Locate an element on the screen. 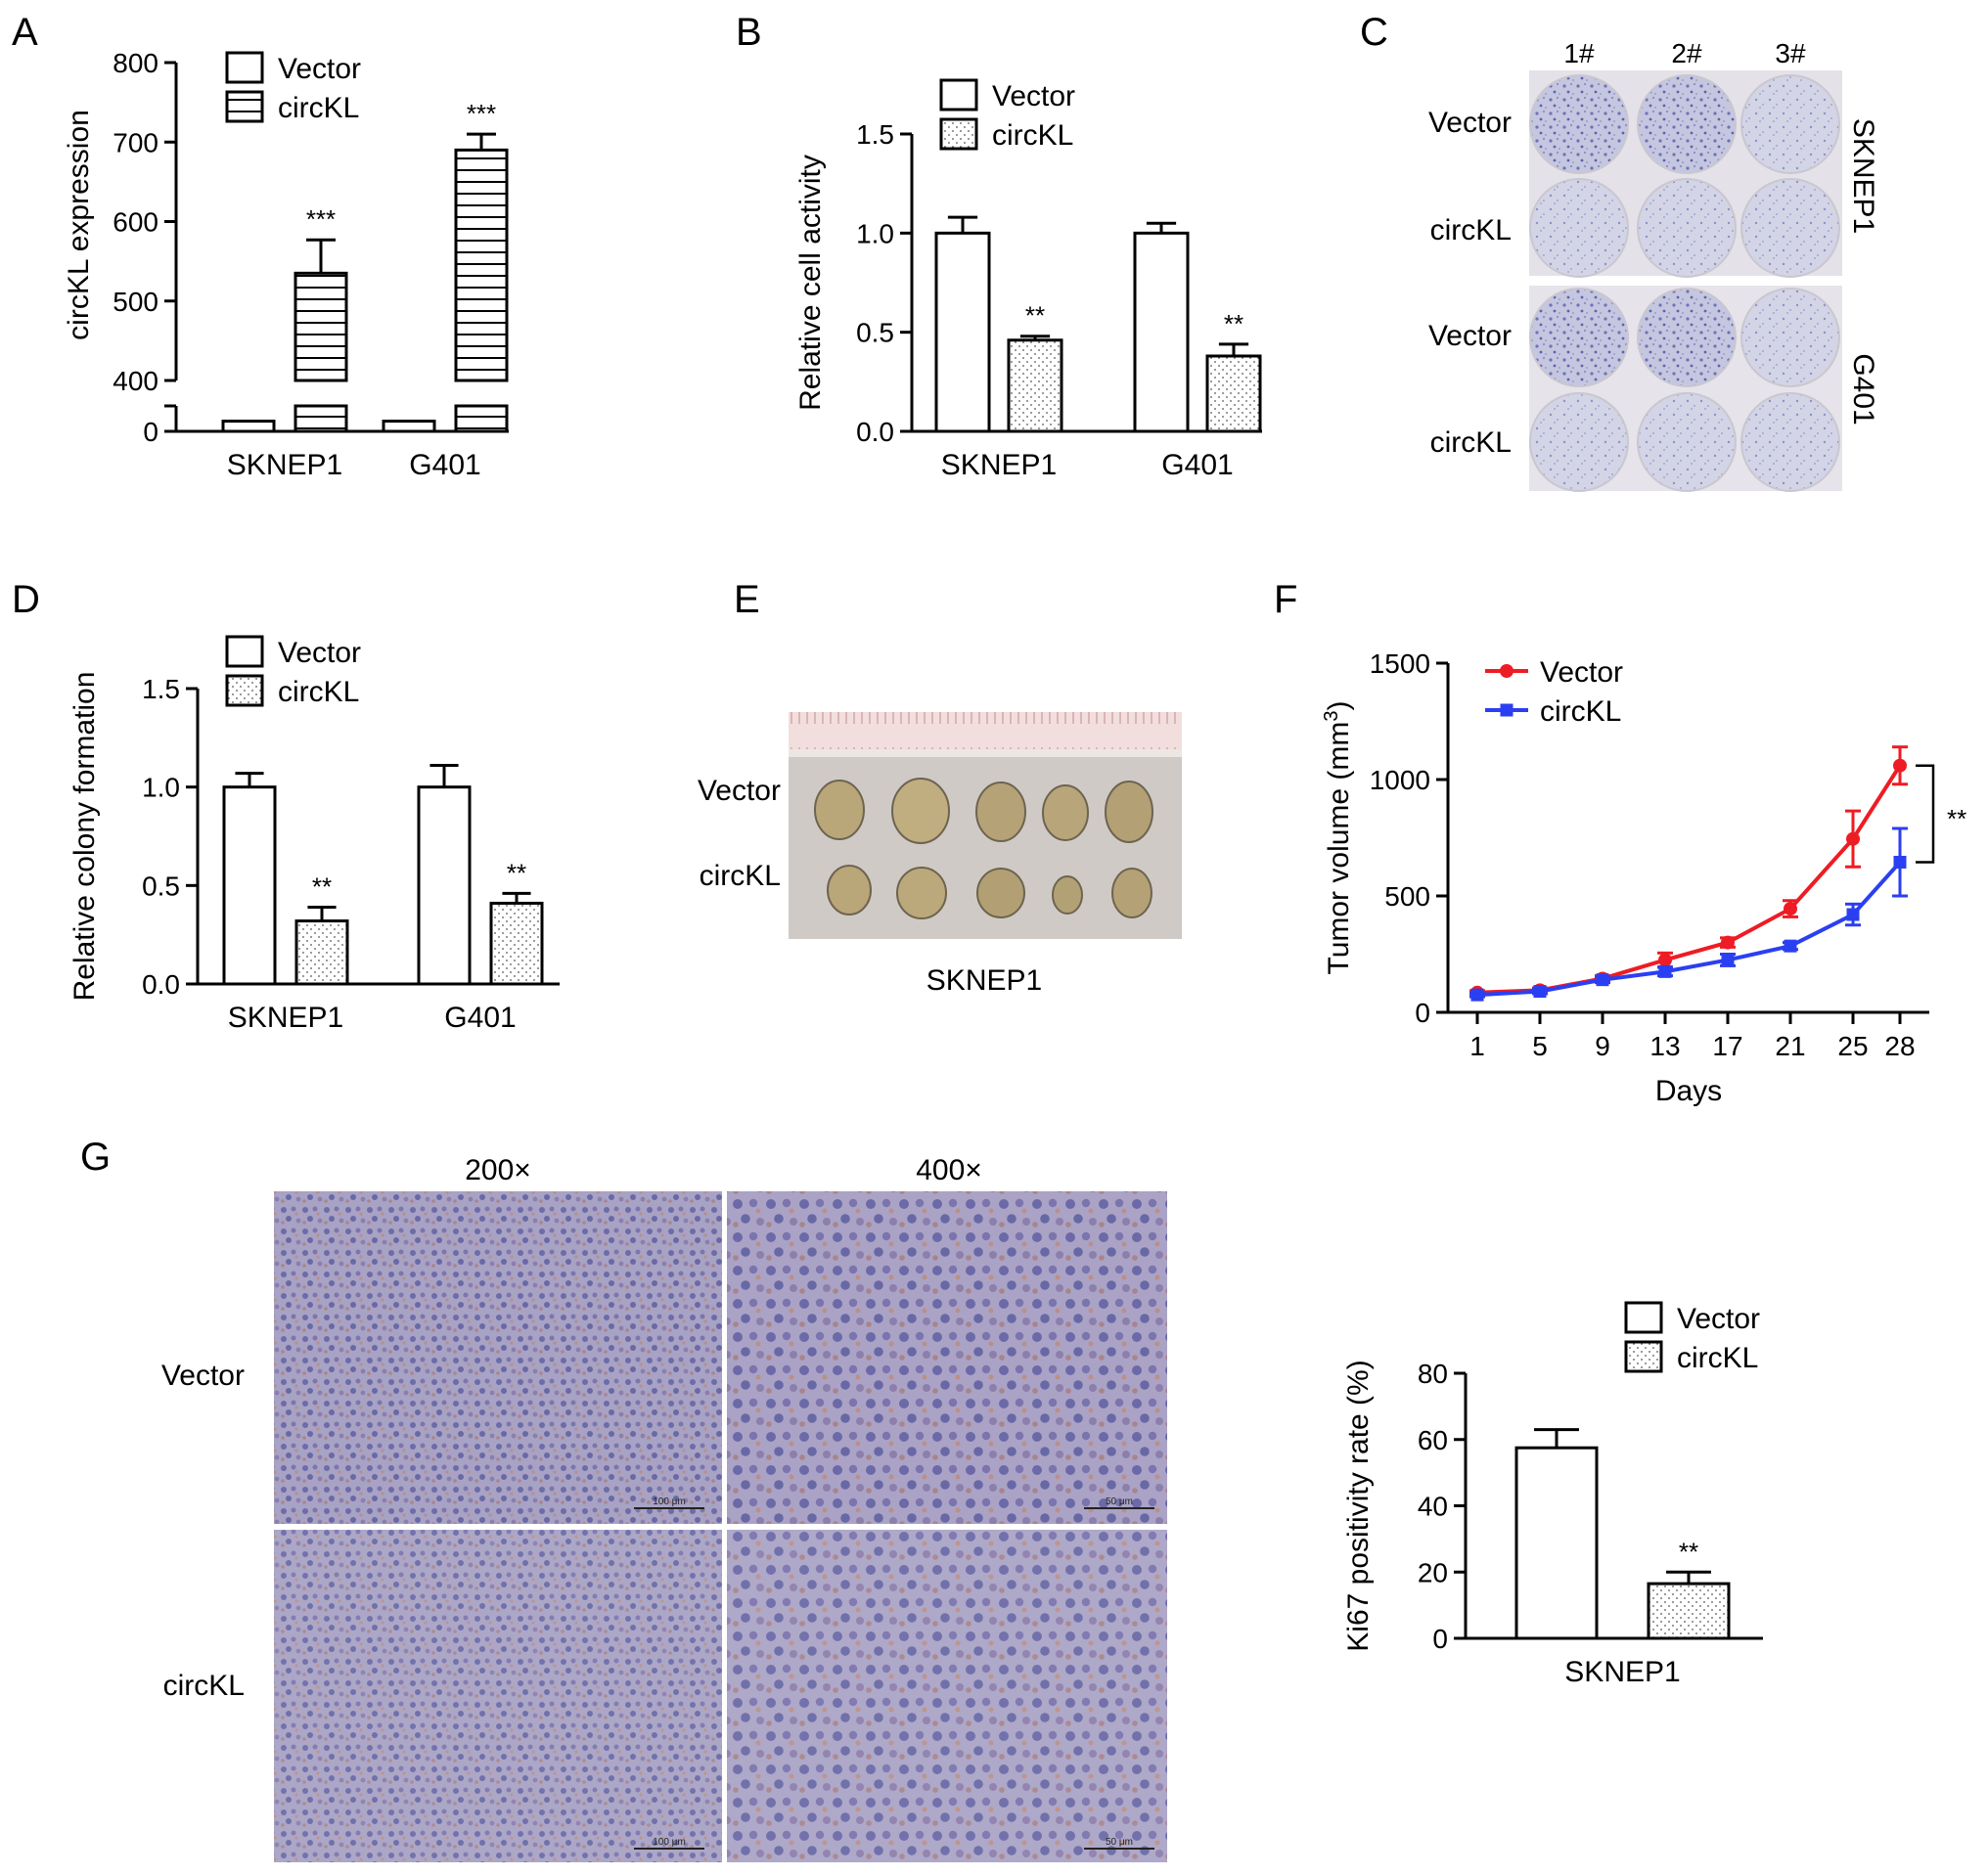 This screenshot has height=1876, width=1988. panel-label-b: B is located at coordinates (749, 32).